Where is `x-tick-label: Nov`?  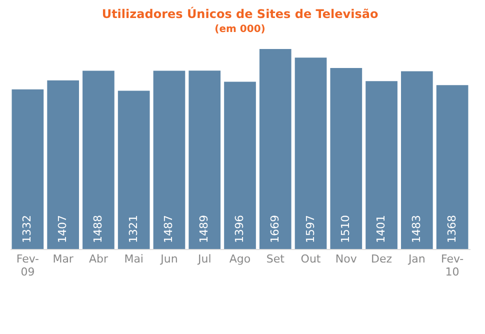
x-tick-label: Nov is located at coordinates (346, 259).